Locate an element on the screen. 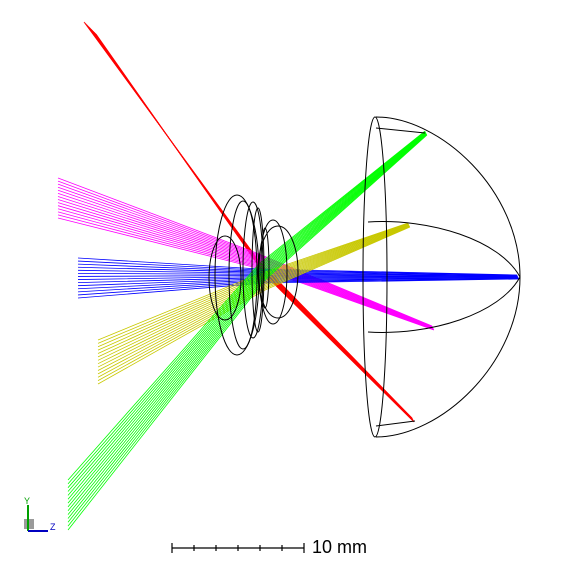 The width and height of the screenshot is (583, 567). lens-element-2-back is located at coordinates (258, 270).